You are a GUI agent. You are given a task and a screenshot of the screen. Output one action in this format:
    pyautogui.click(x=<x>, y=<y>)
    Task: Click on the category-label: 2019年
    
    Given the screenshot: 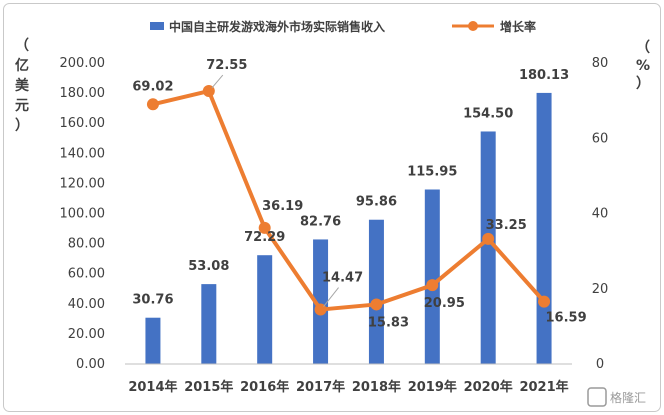 What is the action you would take?
    pyautogui.click(x=432, y=387)
    